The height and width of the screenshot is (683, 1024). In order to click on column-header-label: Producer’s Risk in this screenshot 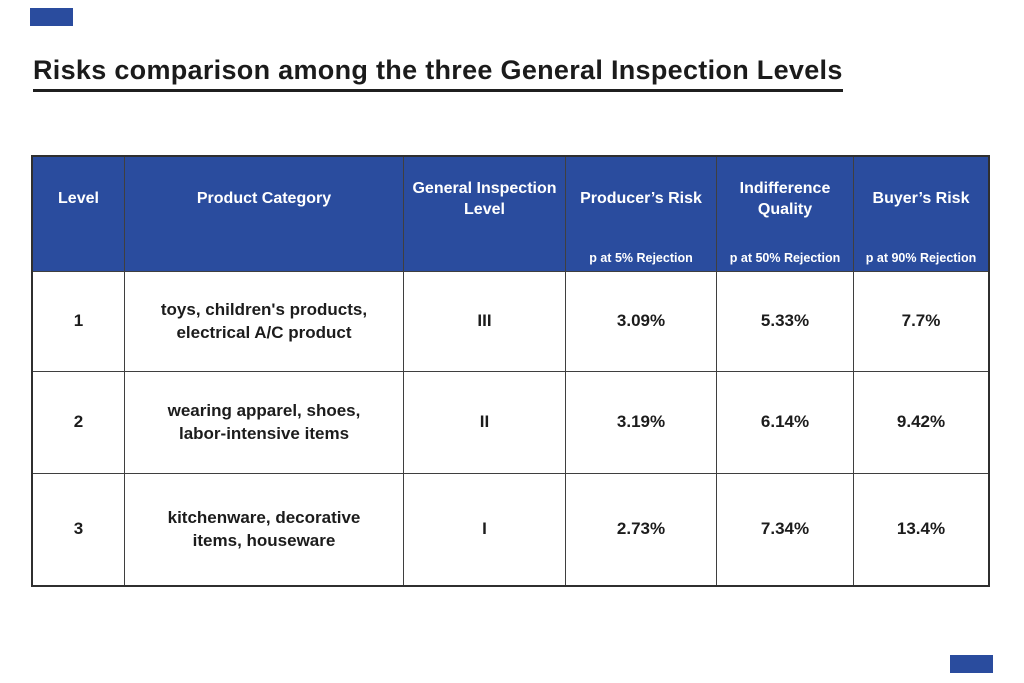, I will do `click(641, 199)`.